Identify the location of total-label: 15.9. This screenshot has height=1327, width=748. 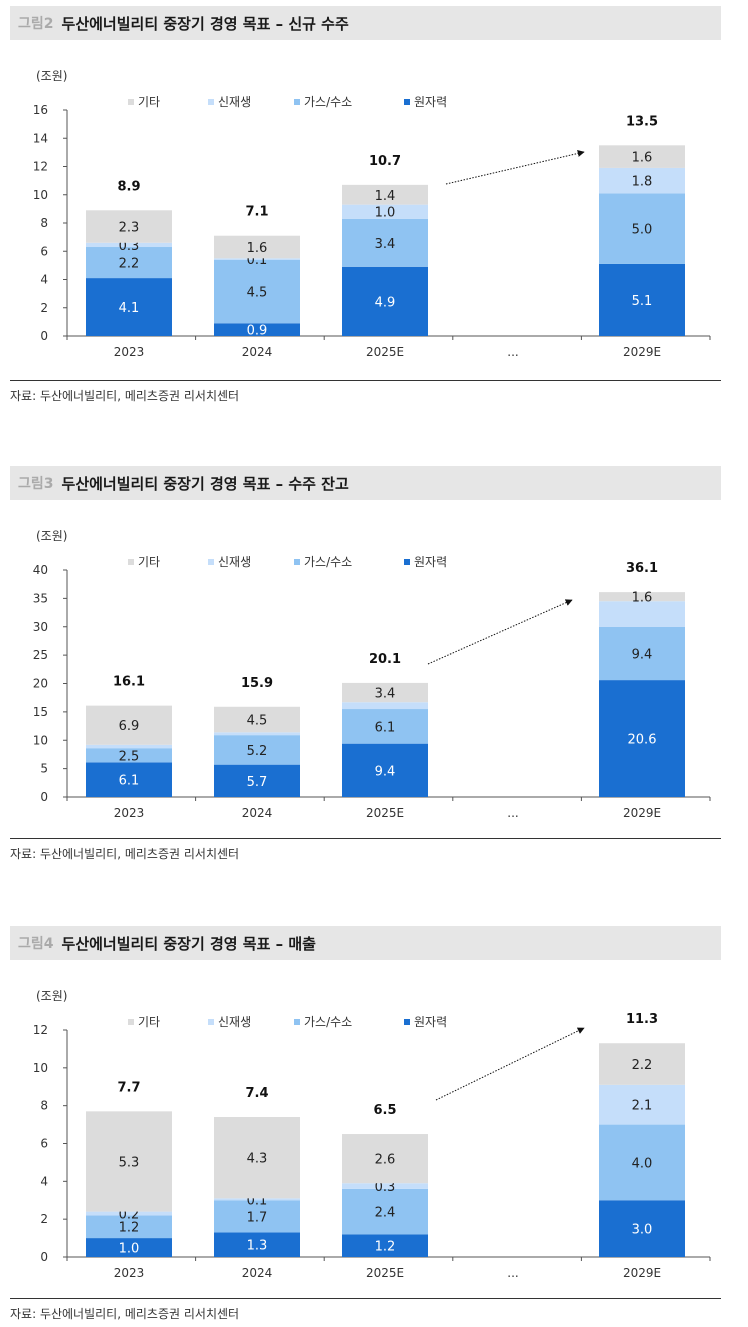
(257, 683).